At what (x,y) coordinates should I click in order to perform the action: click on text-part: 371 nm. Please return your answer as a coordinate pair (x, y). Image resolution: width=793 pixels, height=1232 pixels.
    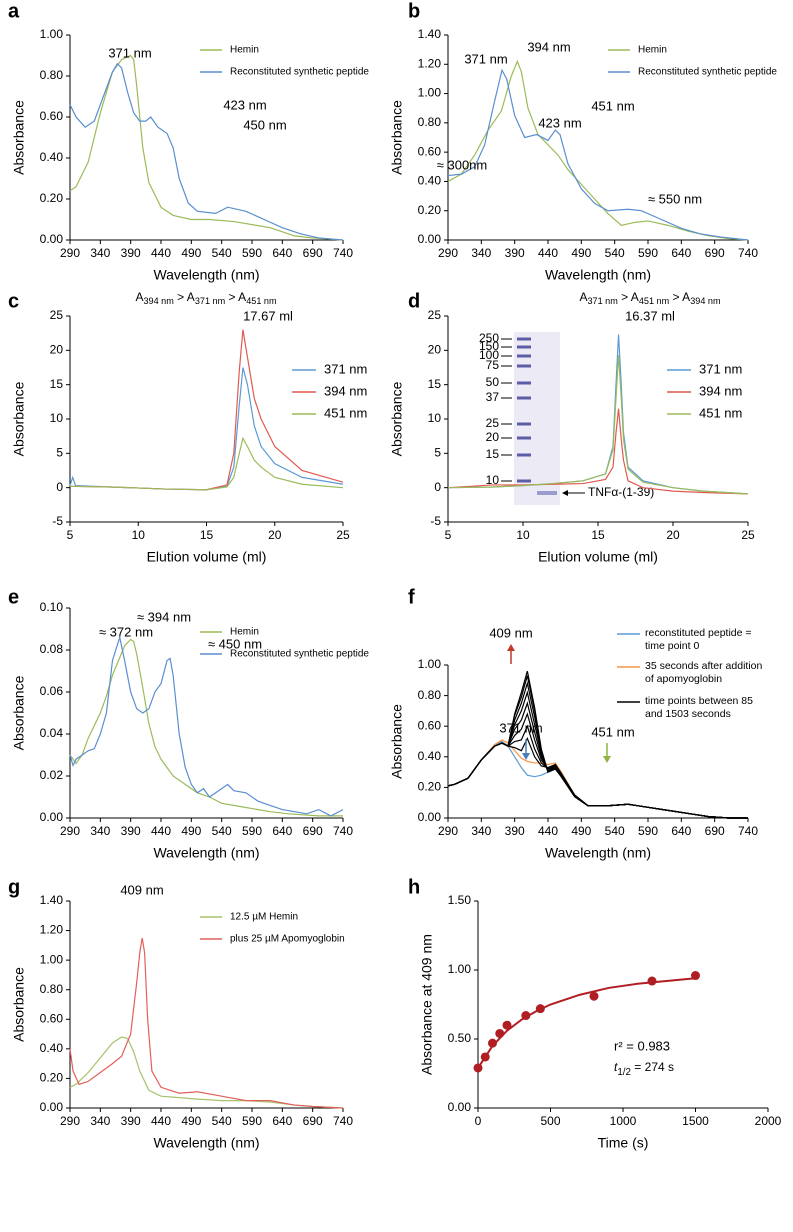
    Looking at the image, I should click on (210, 301).